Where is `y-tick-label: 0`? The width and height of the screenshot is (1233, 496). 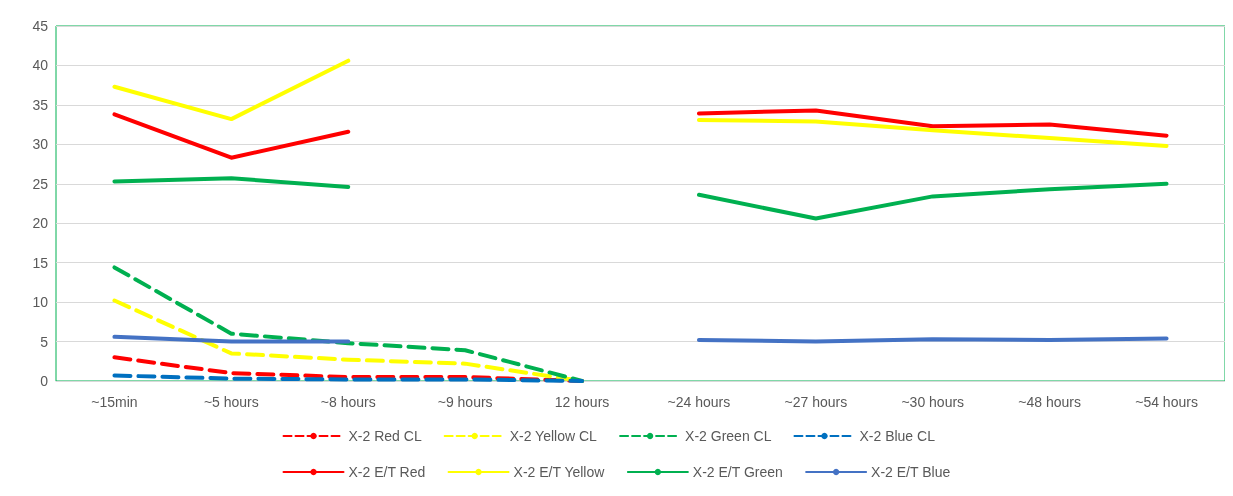 y-tick-label: 0 is located at coordinates (44, 381).